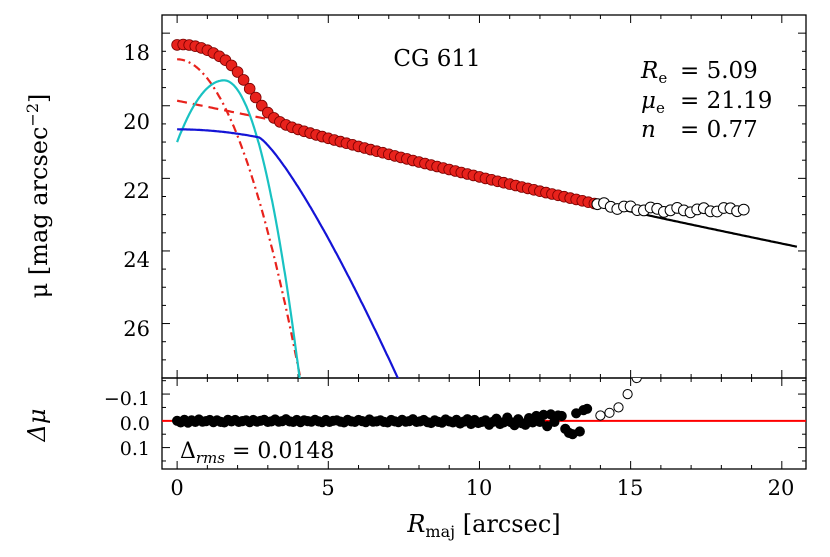 The image size is (830, 557). I want to click on bulge-component-curve, so click(288, 253).